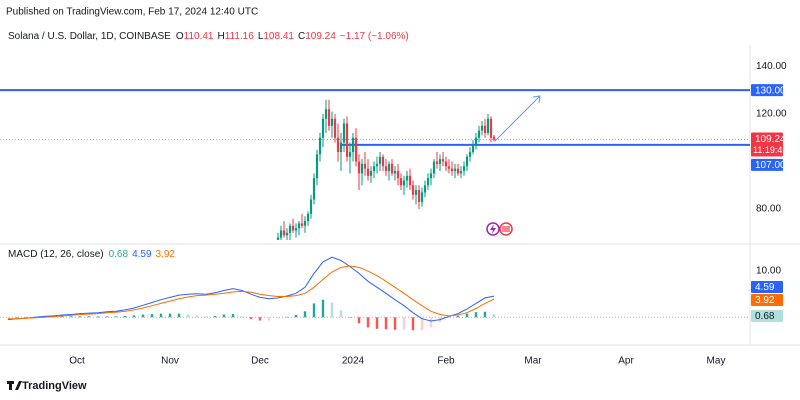 Image resolution: width=800 pixels, height=400 pixels. I want to click on x-tick-label: Dec, so click(260, 361).